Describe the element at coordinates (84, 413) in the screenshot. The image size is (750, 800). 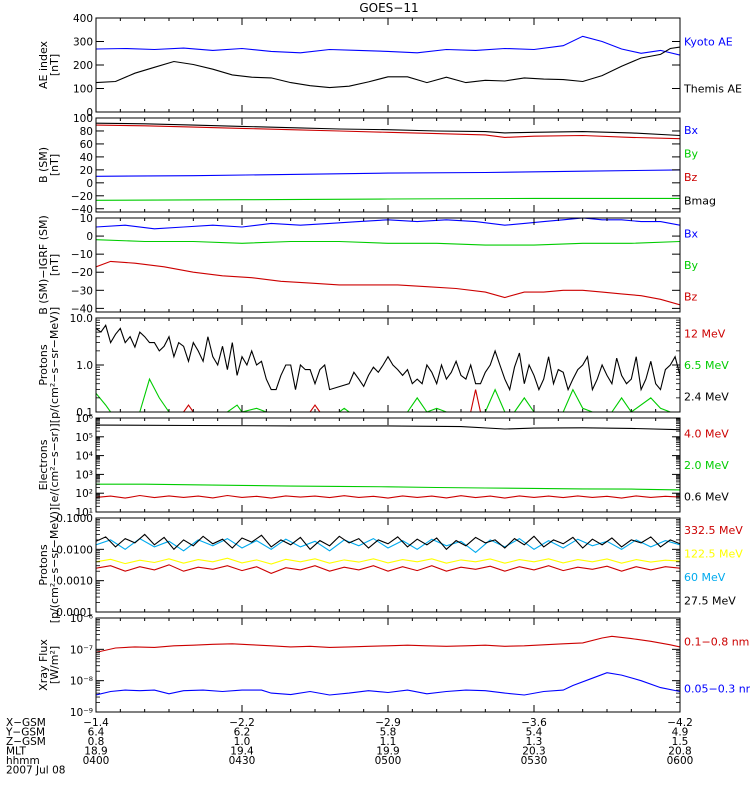
I see `y-tick-label: 0.1` at that location.